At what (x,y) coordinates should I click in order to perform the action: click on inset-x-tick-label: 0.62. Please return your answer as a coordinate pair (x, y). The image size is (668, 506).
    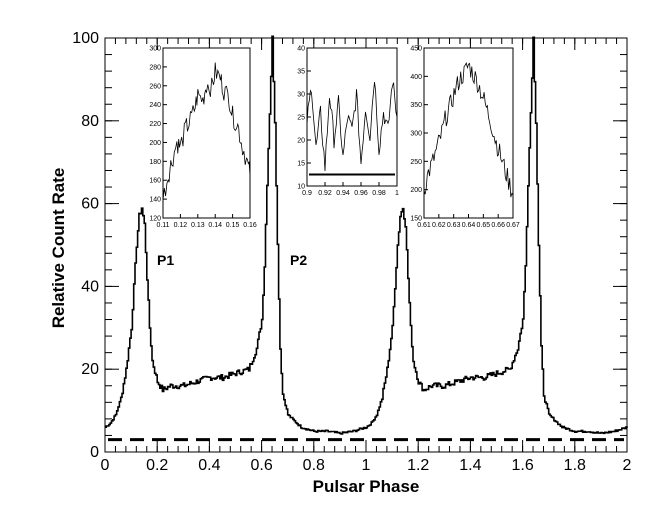
    Looking at the image, I should click on (439, 225).